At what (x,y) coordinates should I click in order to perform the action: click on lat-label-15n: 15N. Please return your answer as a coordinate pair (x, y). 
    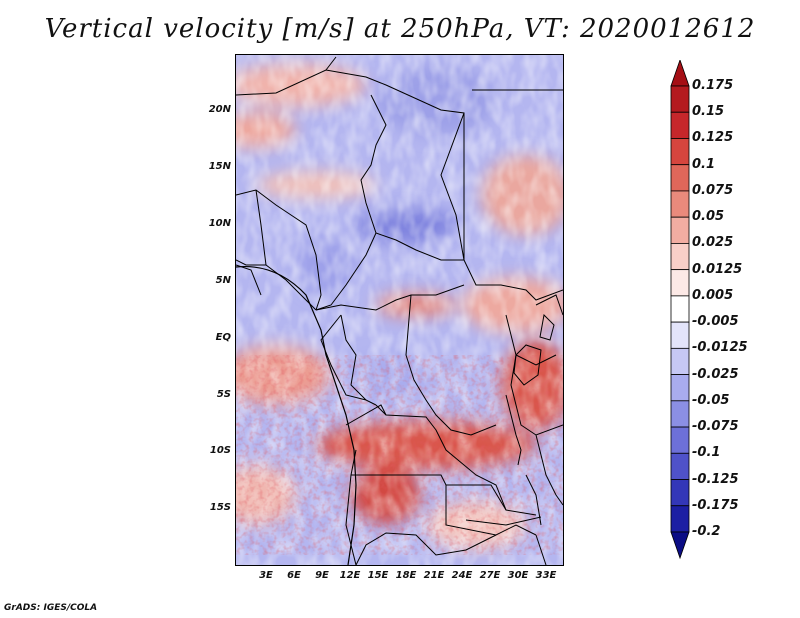
    Looking at the image, I should click on (219, 166).